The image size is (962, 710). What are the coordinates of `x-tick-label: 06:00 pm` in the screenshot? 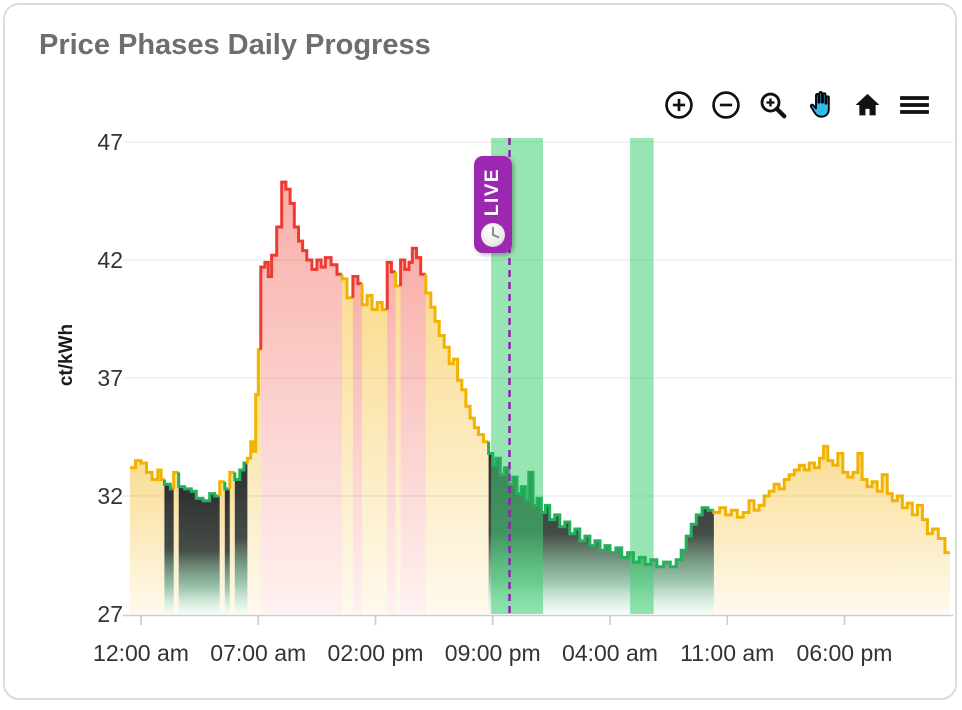 It's located at (845, 653).